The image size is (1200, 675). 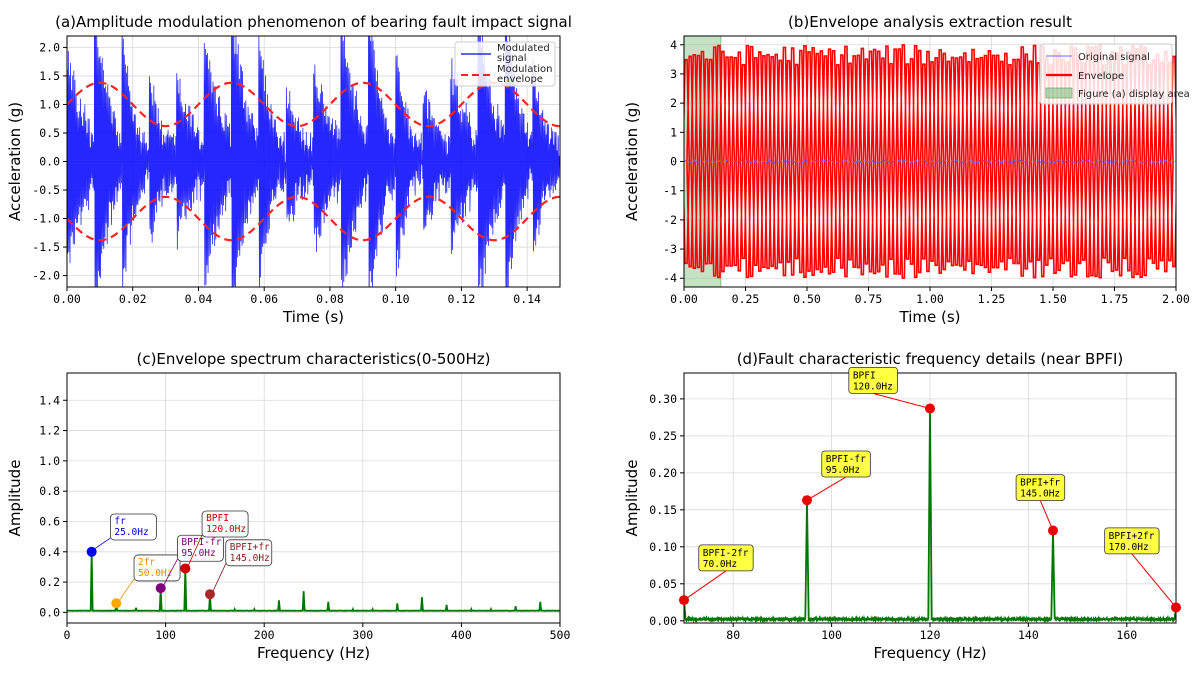 I want to click on y-tick-label: -2.0, so click(x=46, y=276).